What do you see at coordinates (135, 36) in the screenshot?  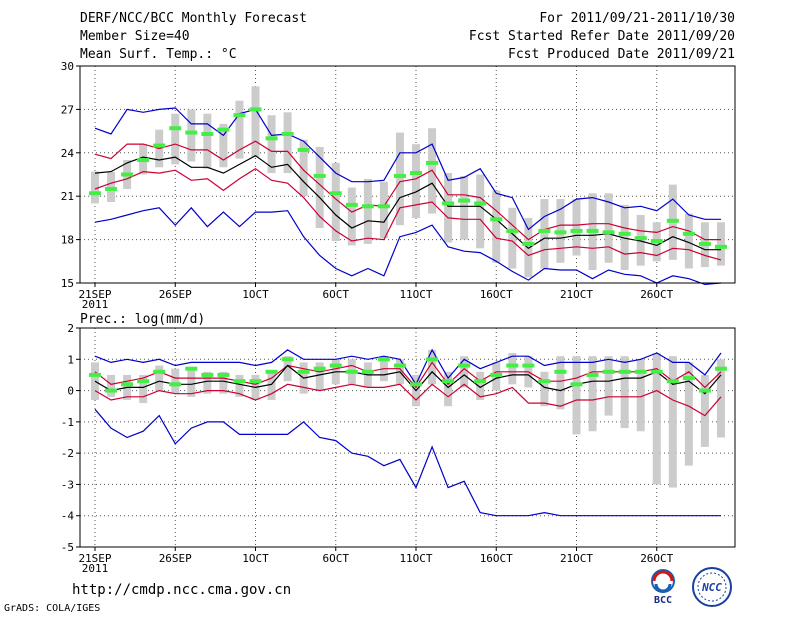 I see `member-size-label: Member Size=40` at bounding box center [135, 36].